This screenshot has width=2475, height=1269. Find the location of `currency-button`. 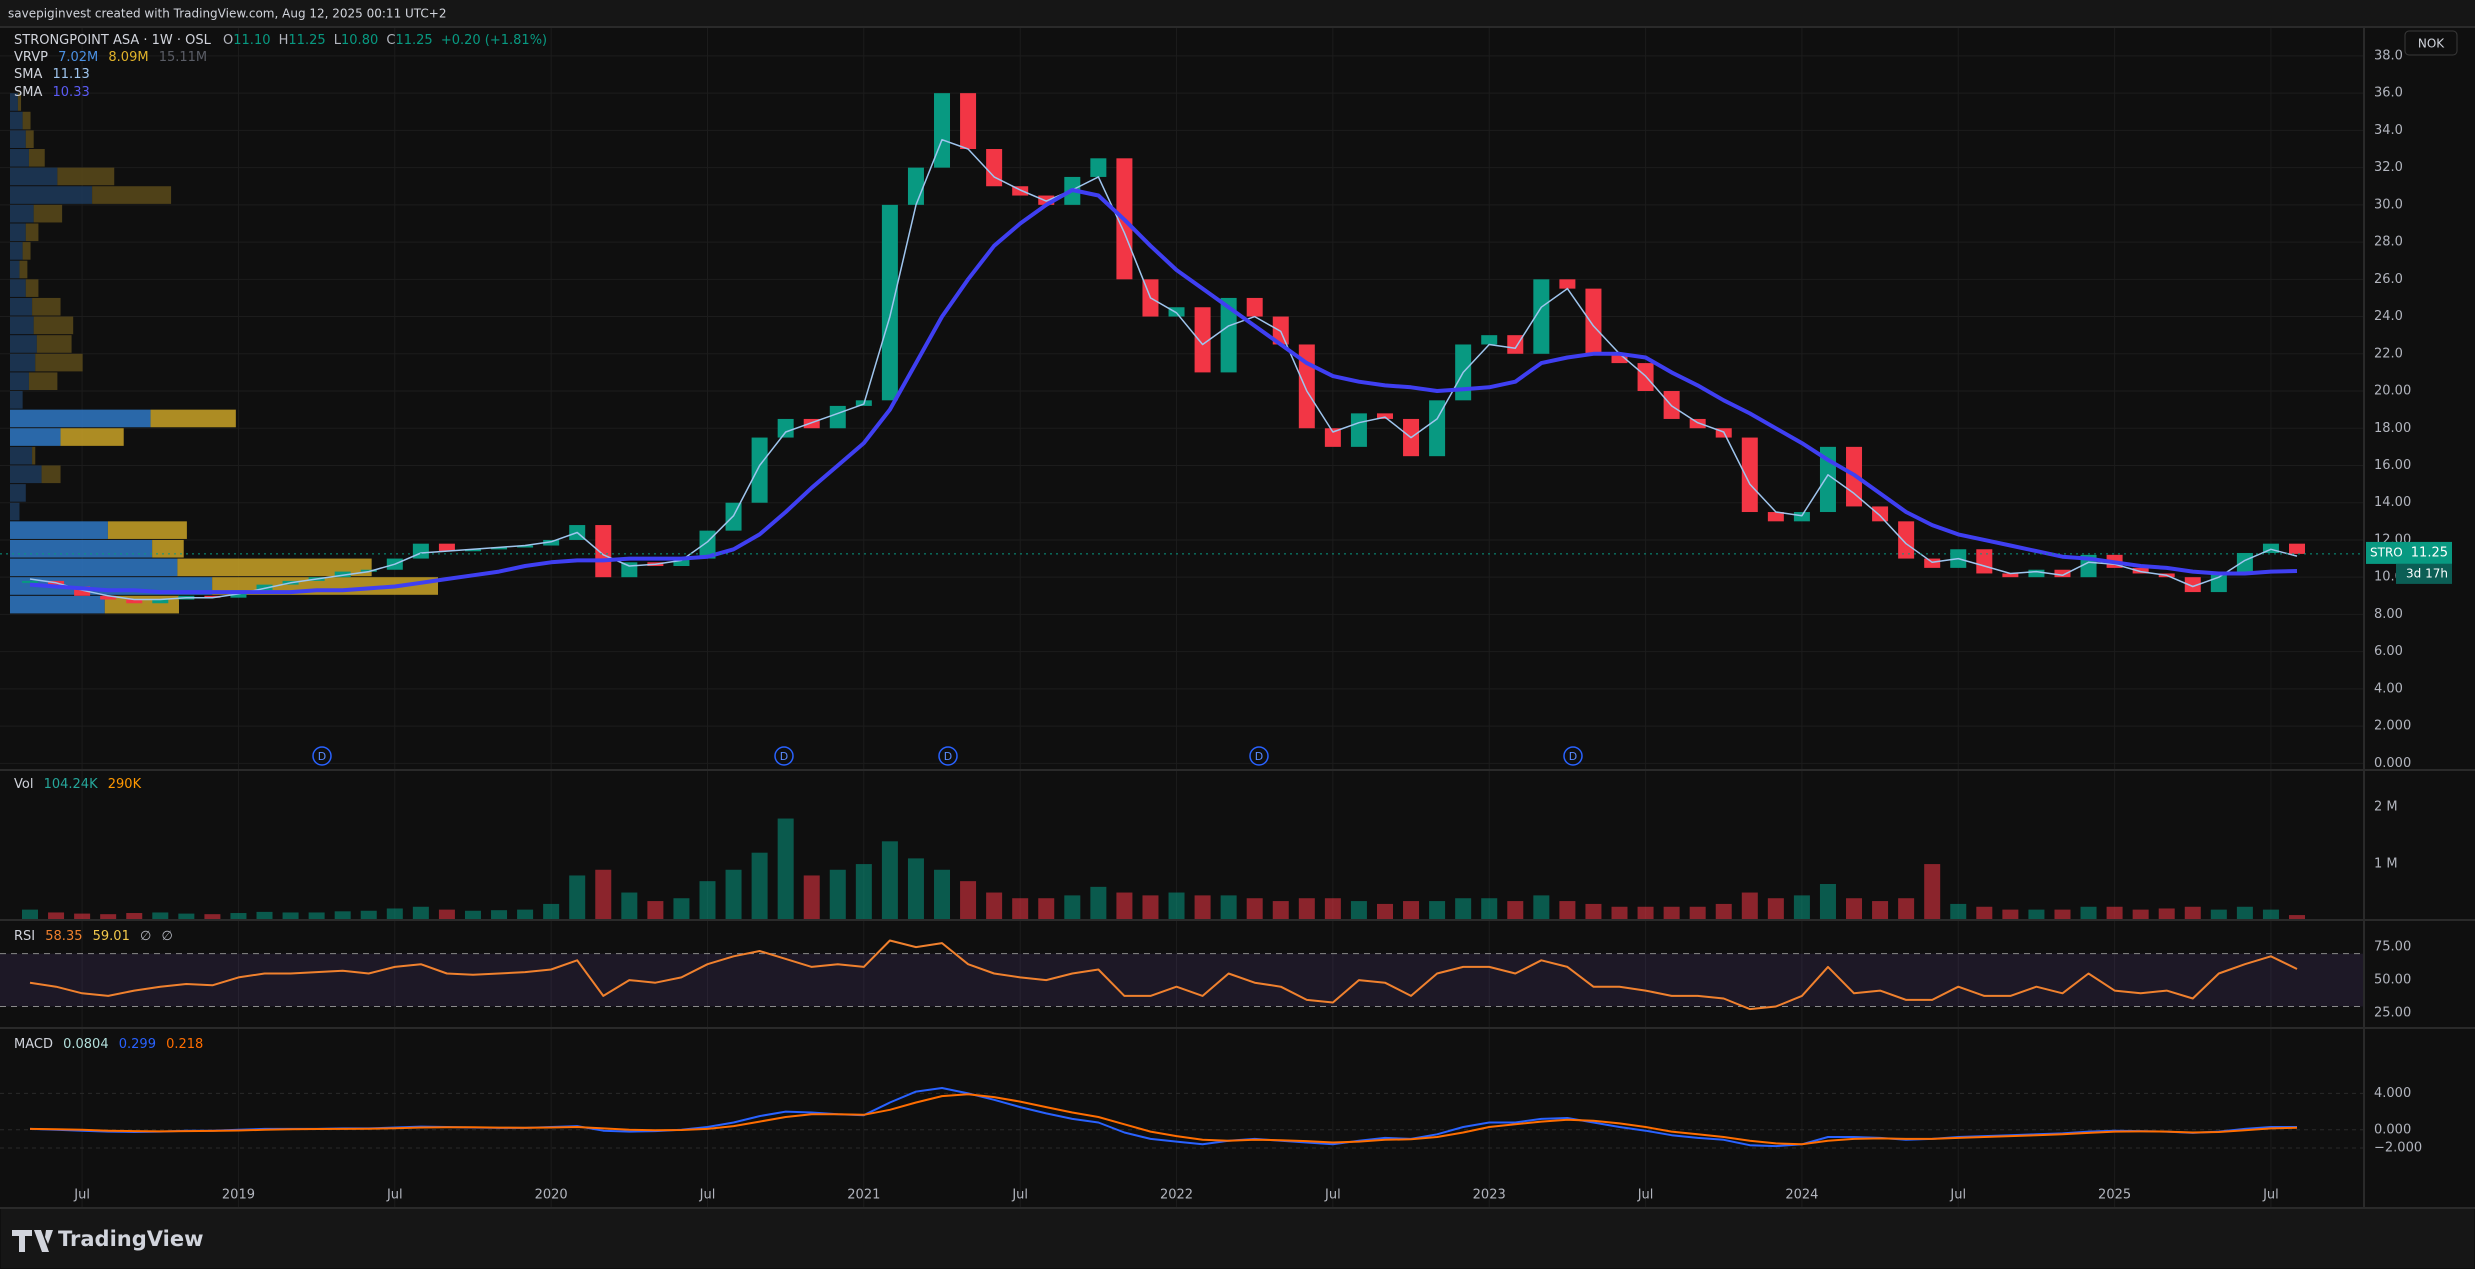

currency-button is located at coordinates (2431, 43).